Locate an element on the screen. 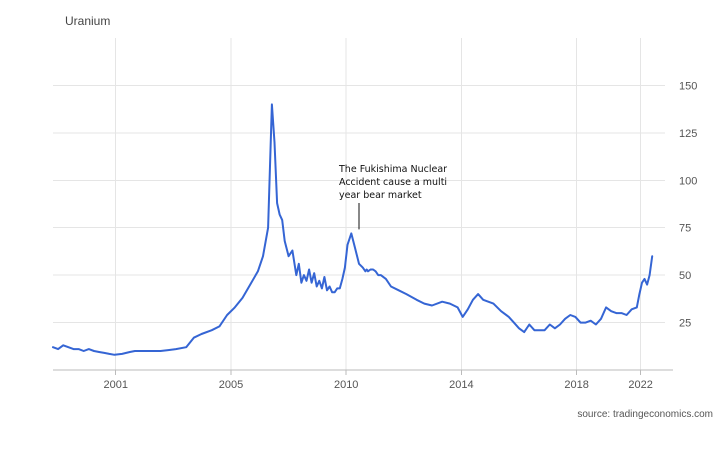 Image resolution: width=727 pixels, height=470 pixels. annotation-text-line-1: The Fukishima Nuclear is located at coordinates (392, 169).